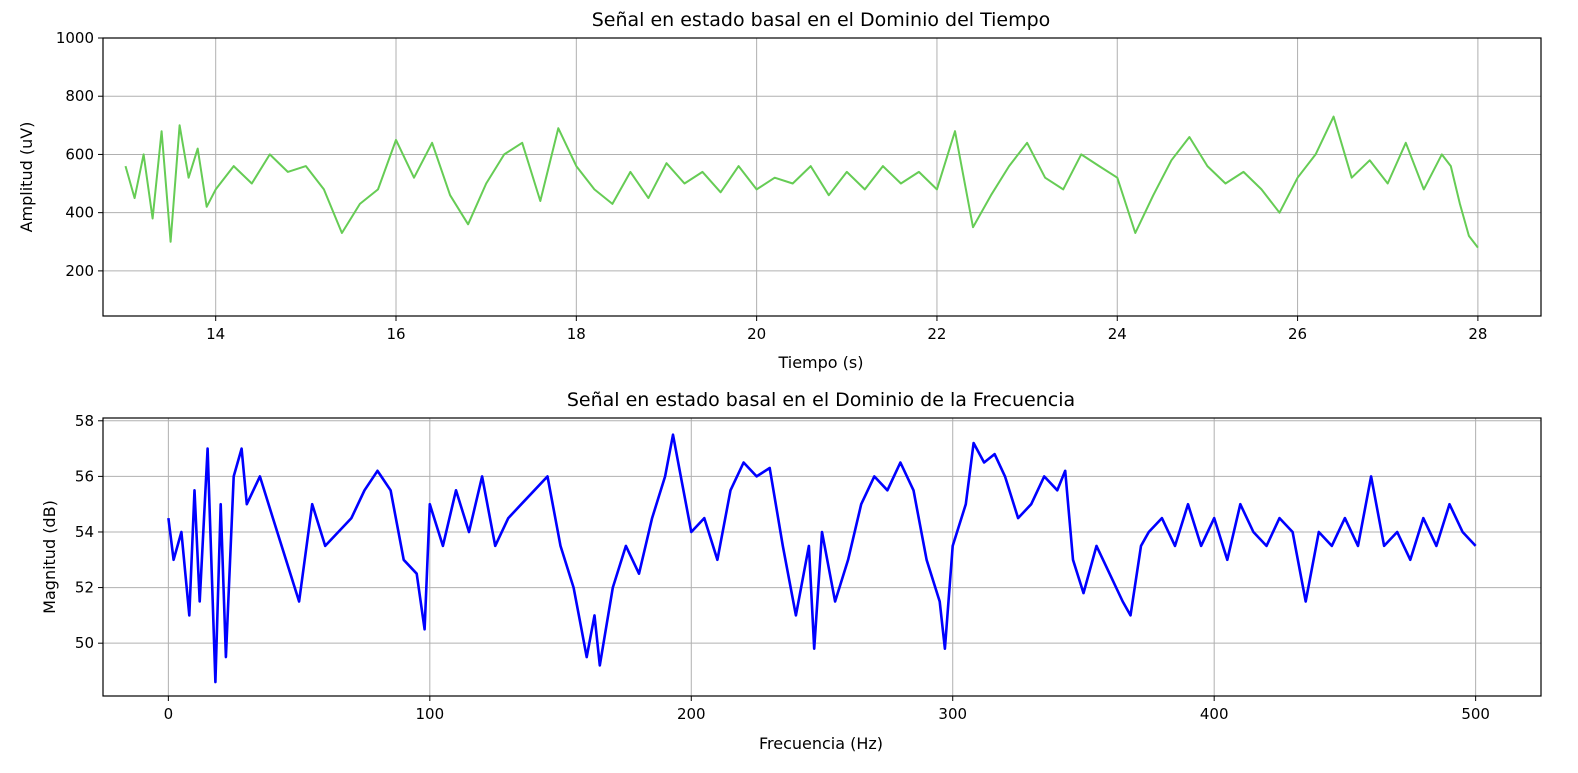 This screenshot has height=773, width=1578. Describe the element at coordinates (84, 476) in the screenshot. I see `y-tick-label: 56` at that location.